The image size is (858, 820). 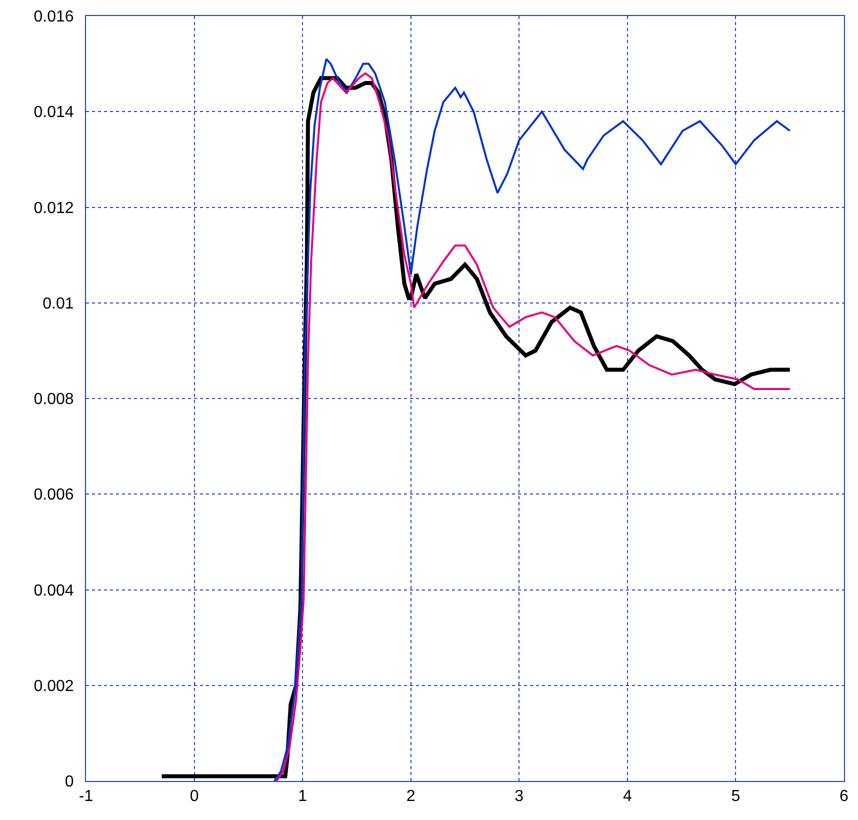 What do you see at coordinates (86, 797) in the screenshot?
I see `x-tick-label: -1` at bounding box center [86, 797].